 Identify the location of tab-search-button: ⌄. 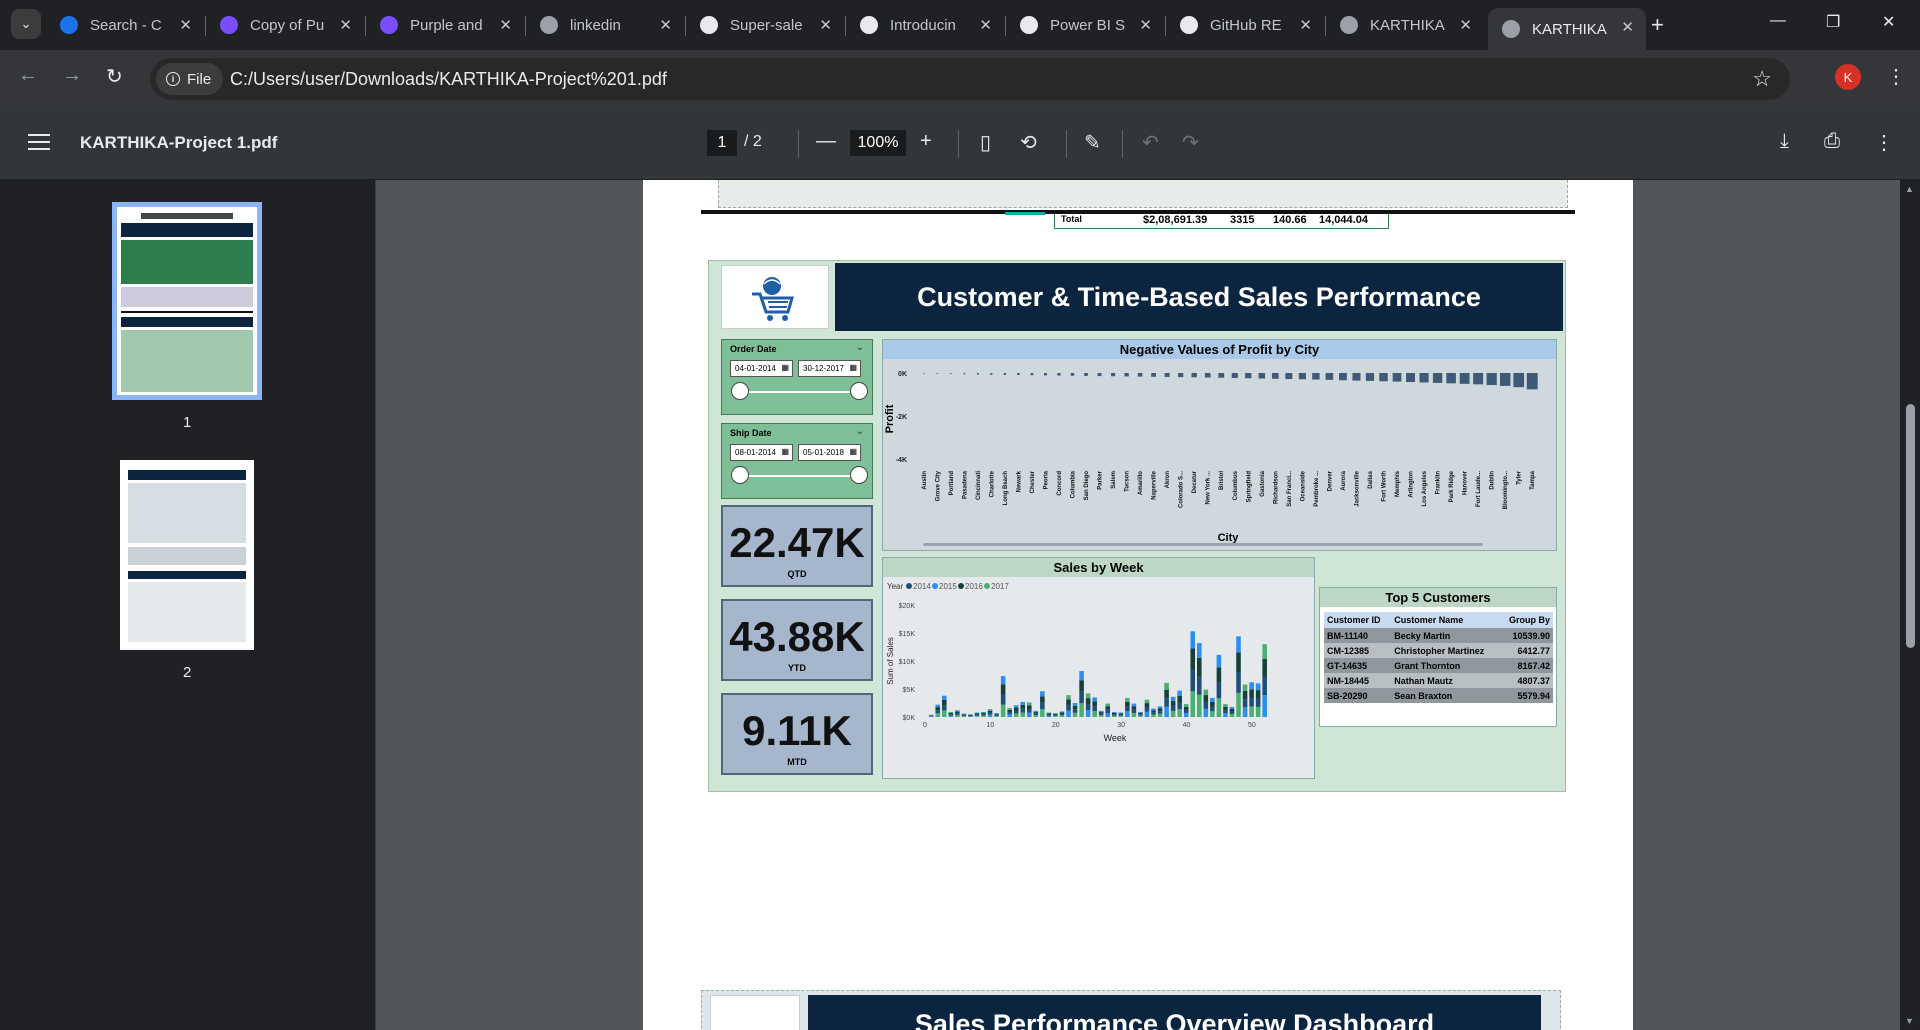
(26, 24).